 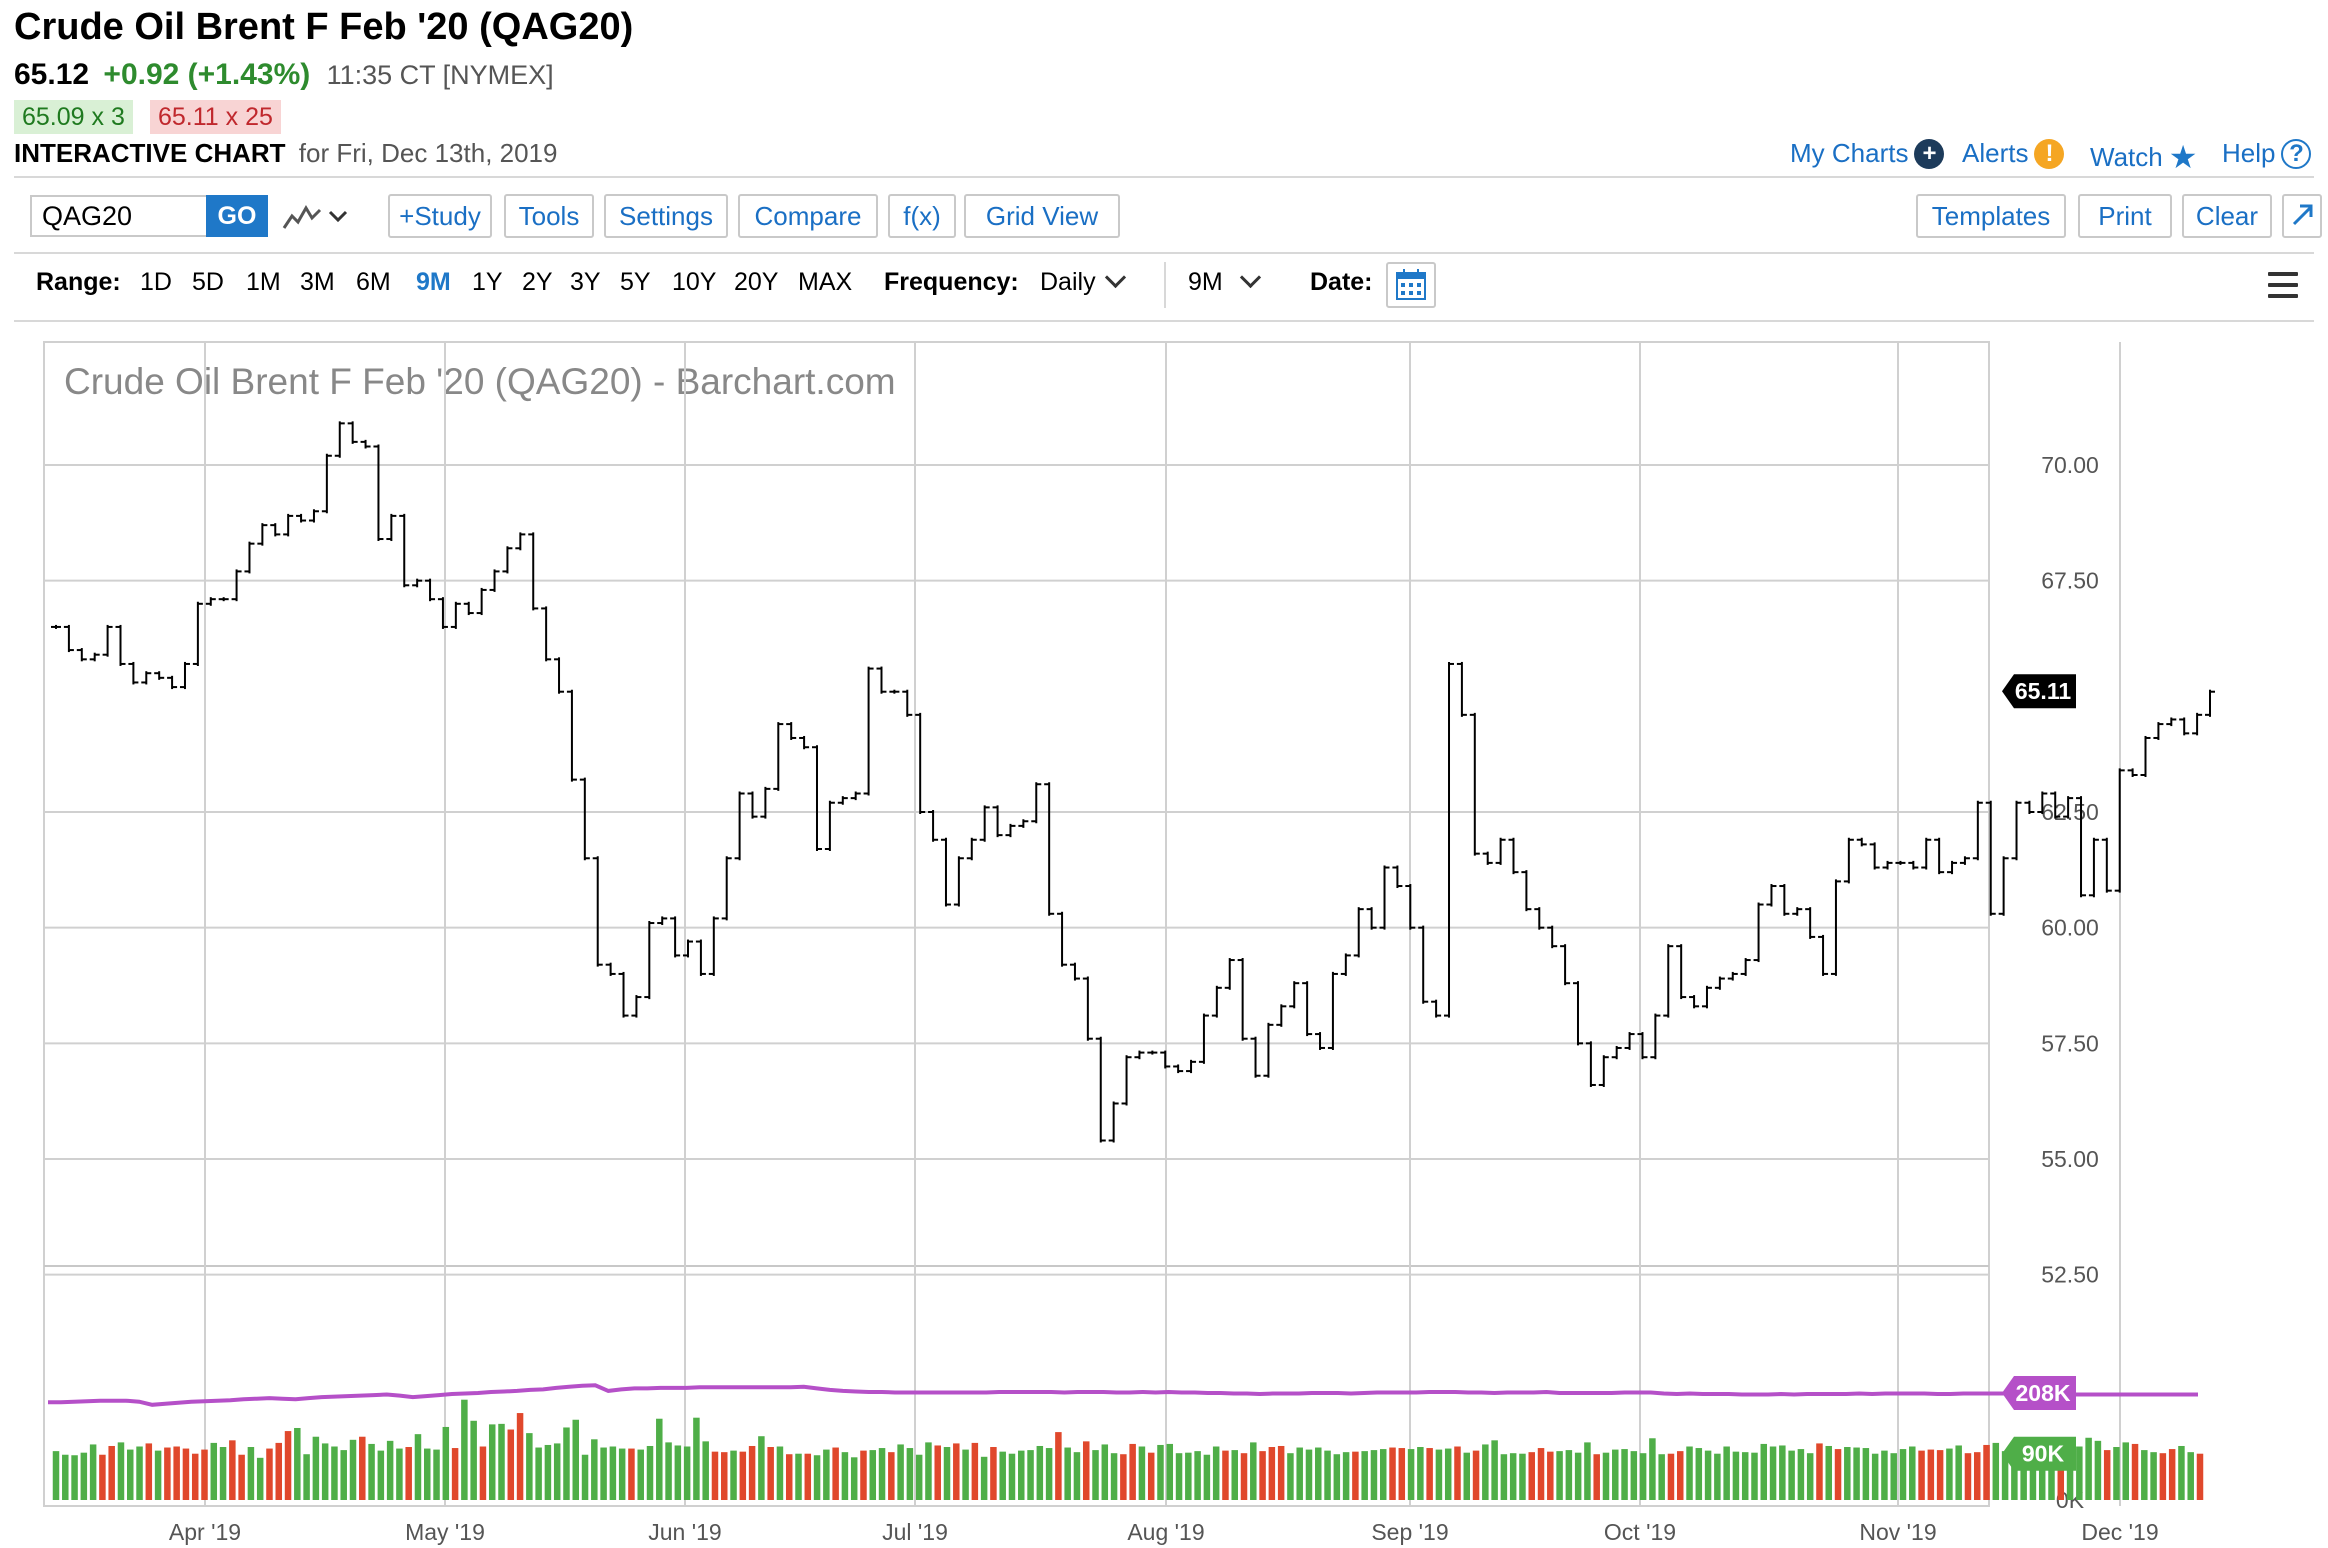 What do you see at coordinates (1123, 1395) in the screenshot?
I see `volume-average-line` at bounding box center [1123, 1395].